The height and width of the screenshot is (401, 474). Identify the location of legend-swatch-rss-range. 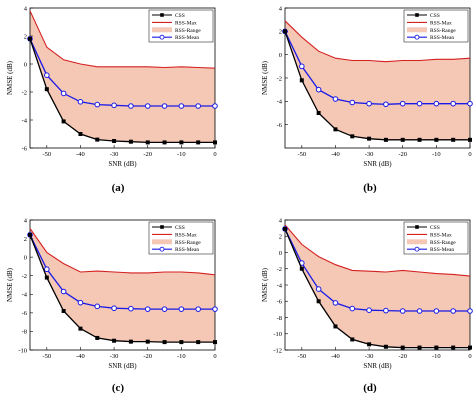
(162, 242).